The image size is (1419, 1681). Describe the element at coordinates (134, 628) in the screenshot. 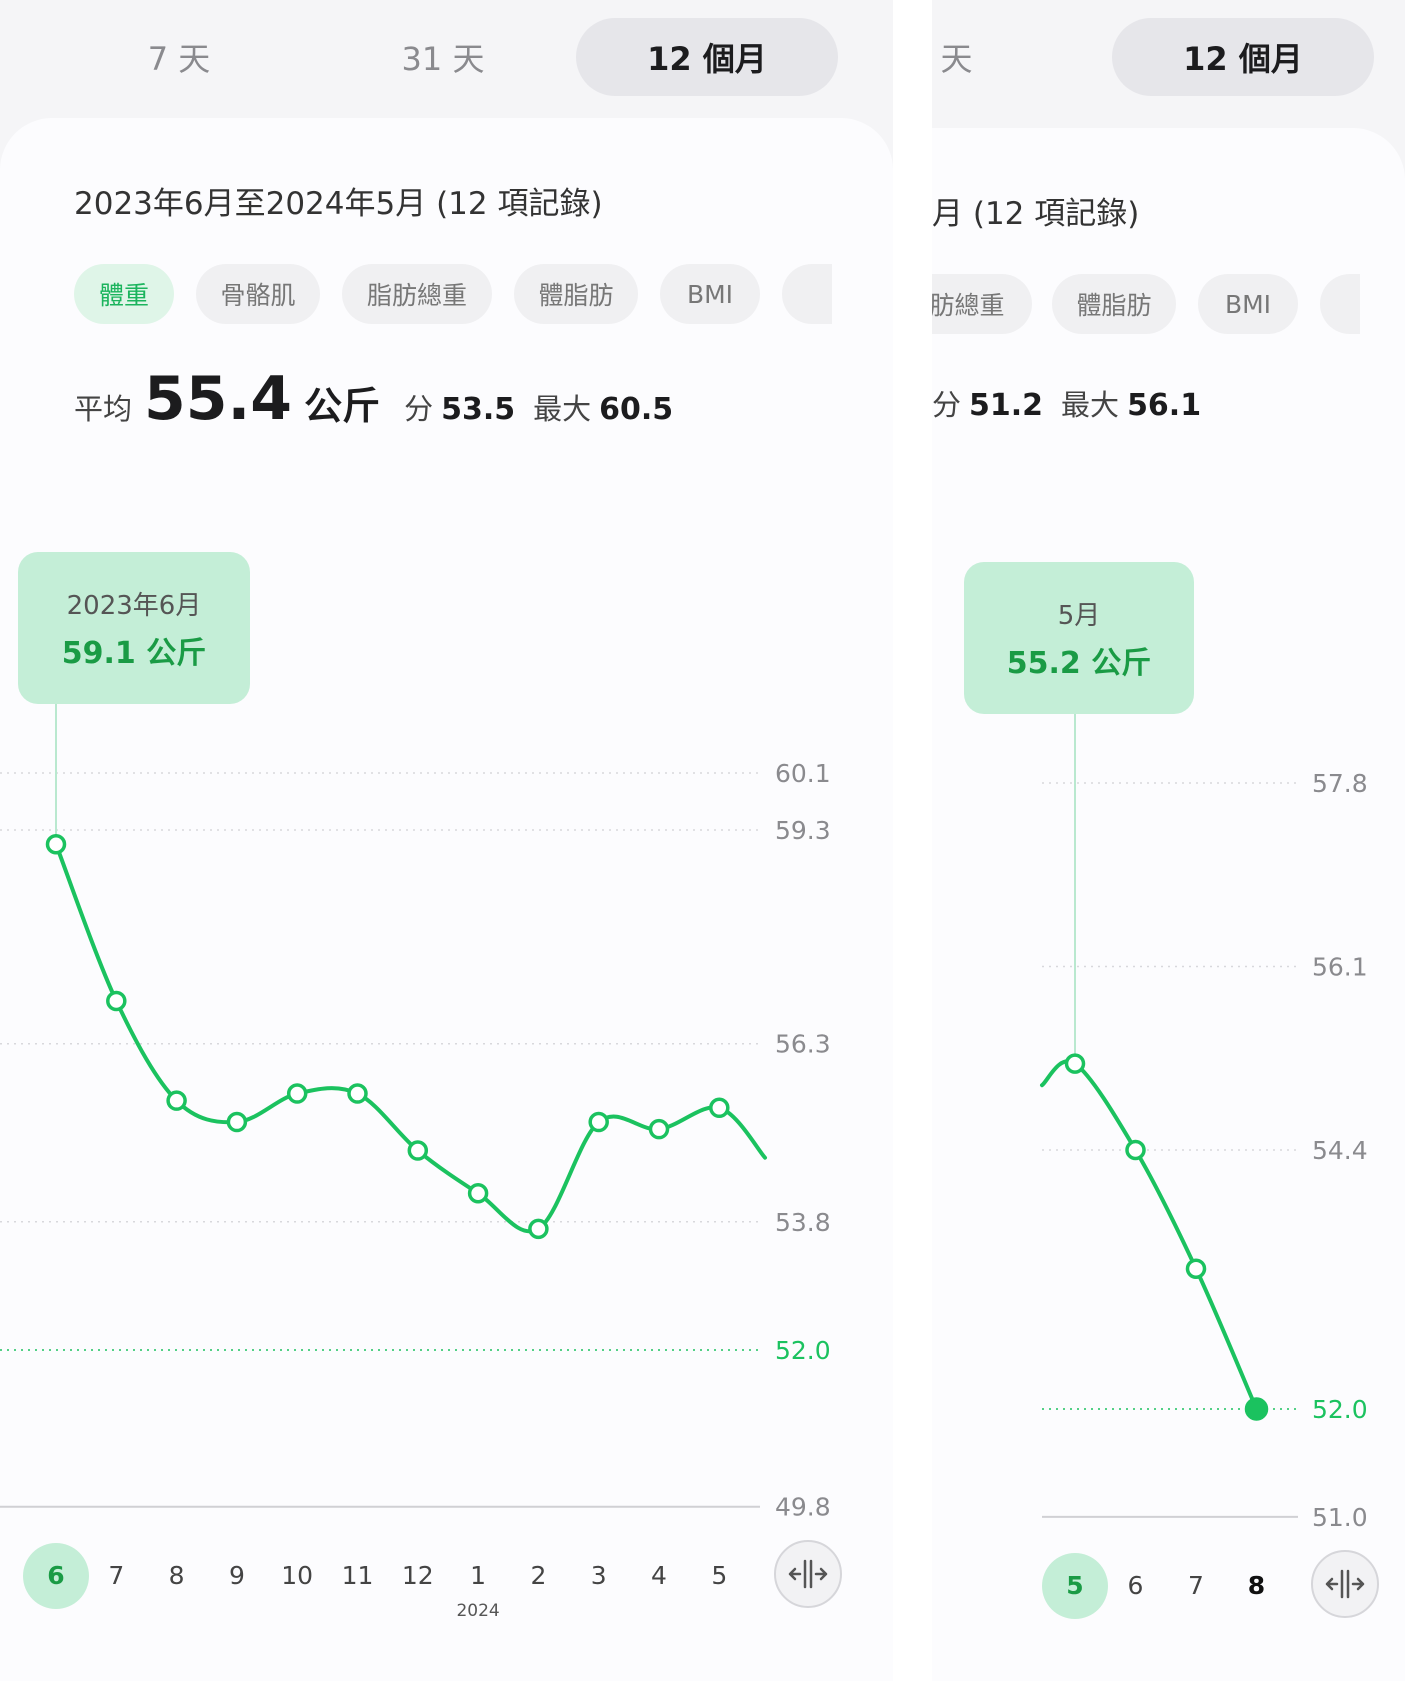

I see `selected-point-tooltip: 2023年6月 59.1 公斤` at that location.